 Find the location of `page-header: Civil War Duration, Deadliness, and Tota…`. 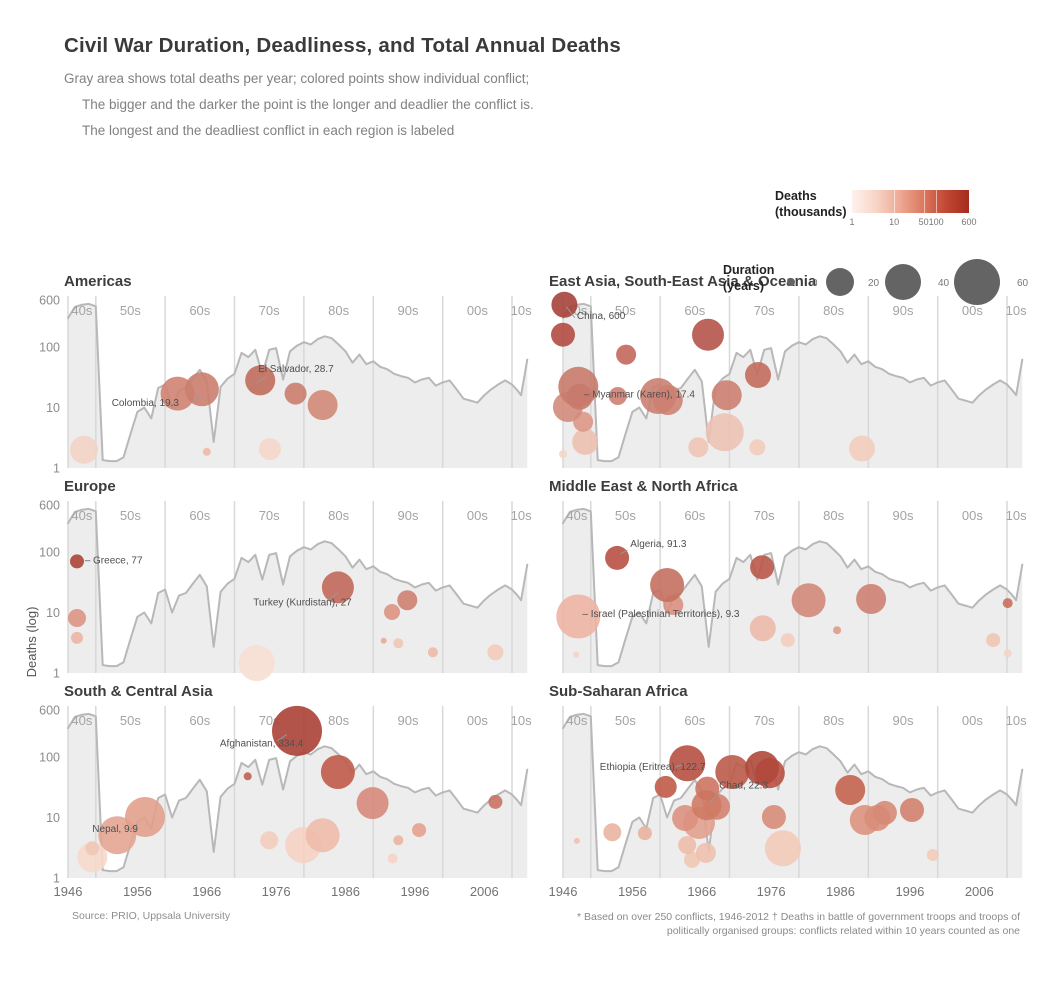

page-header: Civil War Duration, Deadliness, and Tota… is located at coordinates (528, 86).